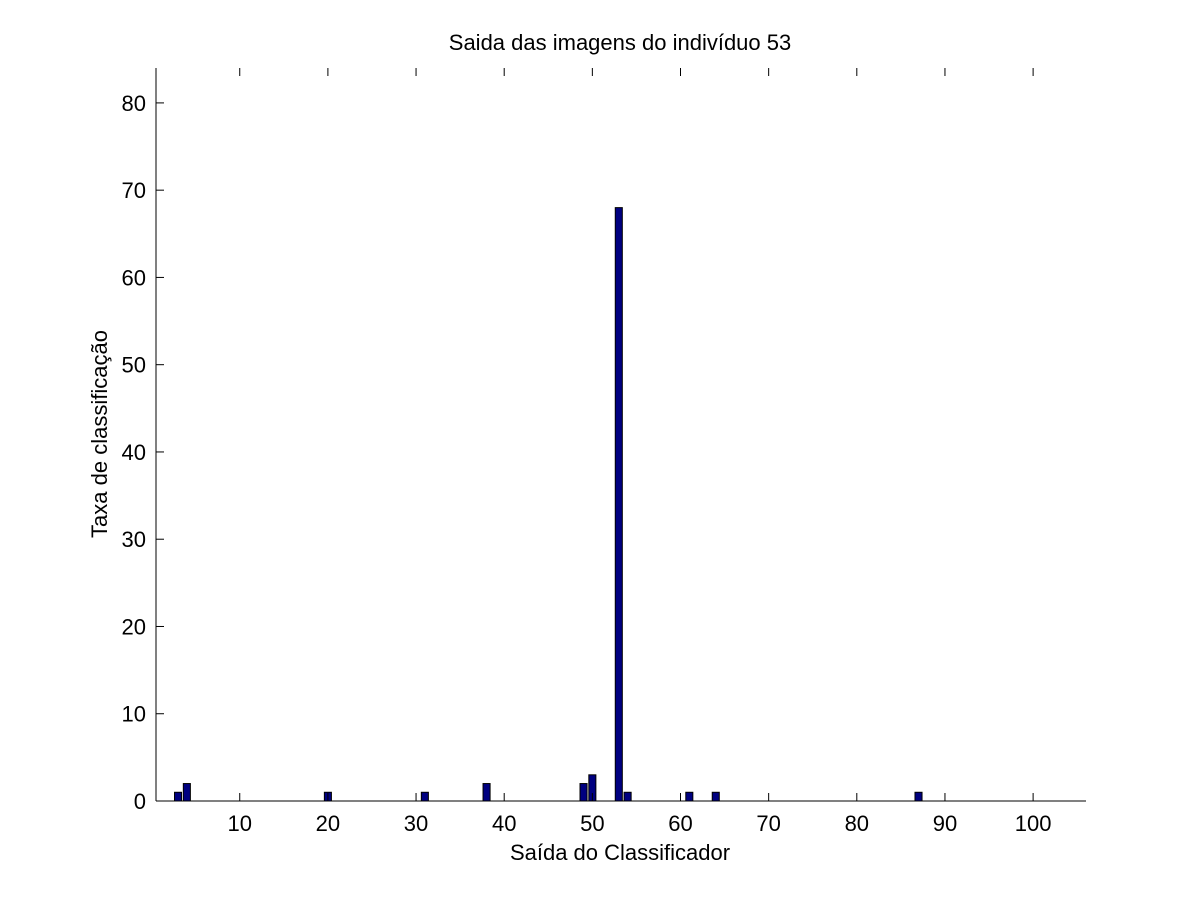 This screenshot has width=1200, height=900. What do you see at coordinates (134, 626) in the screenshot?
I see `y-tick-label-20: 20` at bounding box center [134, 626].